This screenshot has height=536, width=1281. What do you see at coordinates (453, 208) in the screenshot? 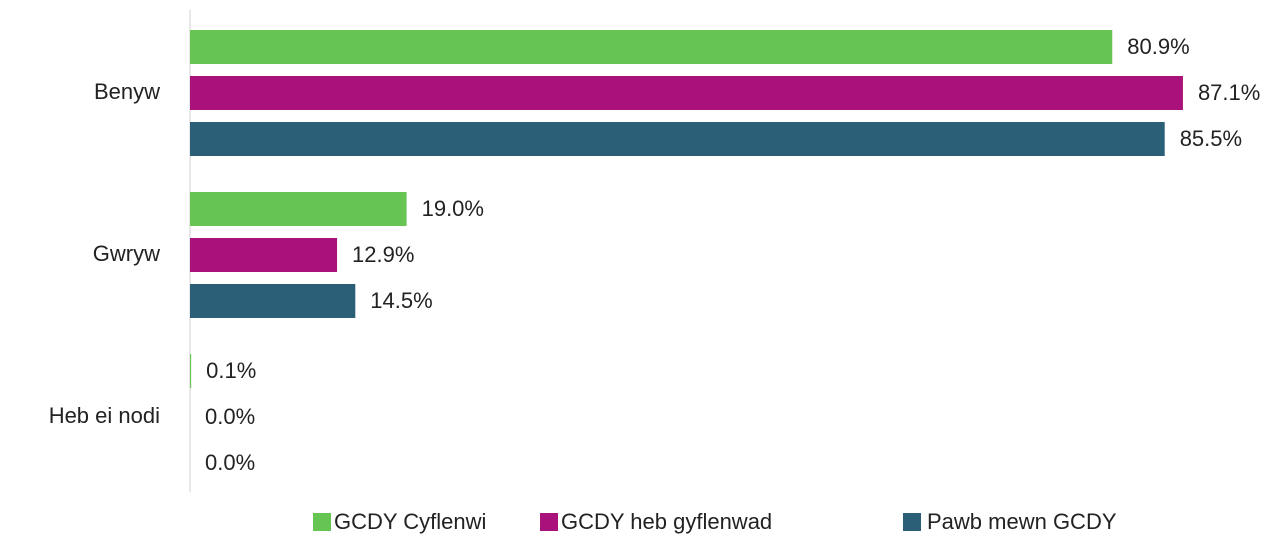
I see `data-label: 19.0%` at bounding box center [453, 208].